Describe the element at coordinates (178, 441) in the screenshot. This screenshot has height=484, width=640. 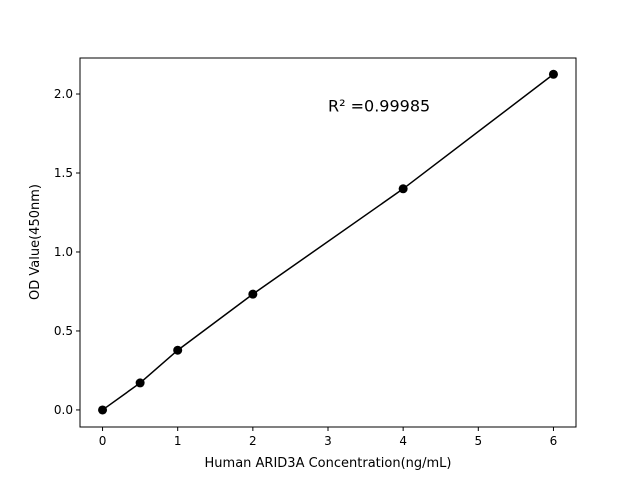
I see `x-tick-label: 1` at that location.